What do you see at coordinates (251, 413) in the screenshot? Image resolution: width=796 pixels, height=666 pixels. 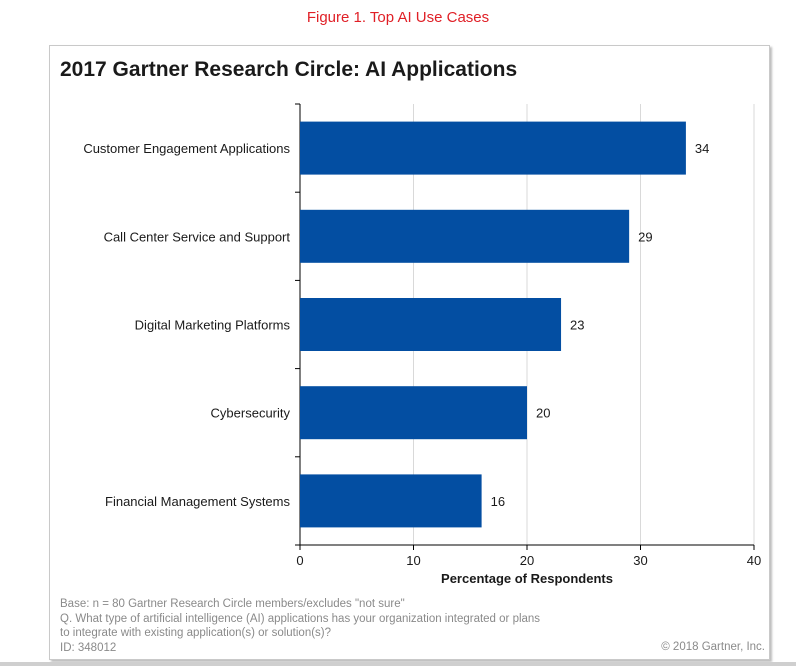 I see `category-label: Cybersecurity` at bounding box center [251, 413].